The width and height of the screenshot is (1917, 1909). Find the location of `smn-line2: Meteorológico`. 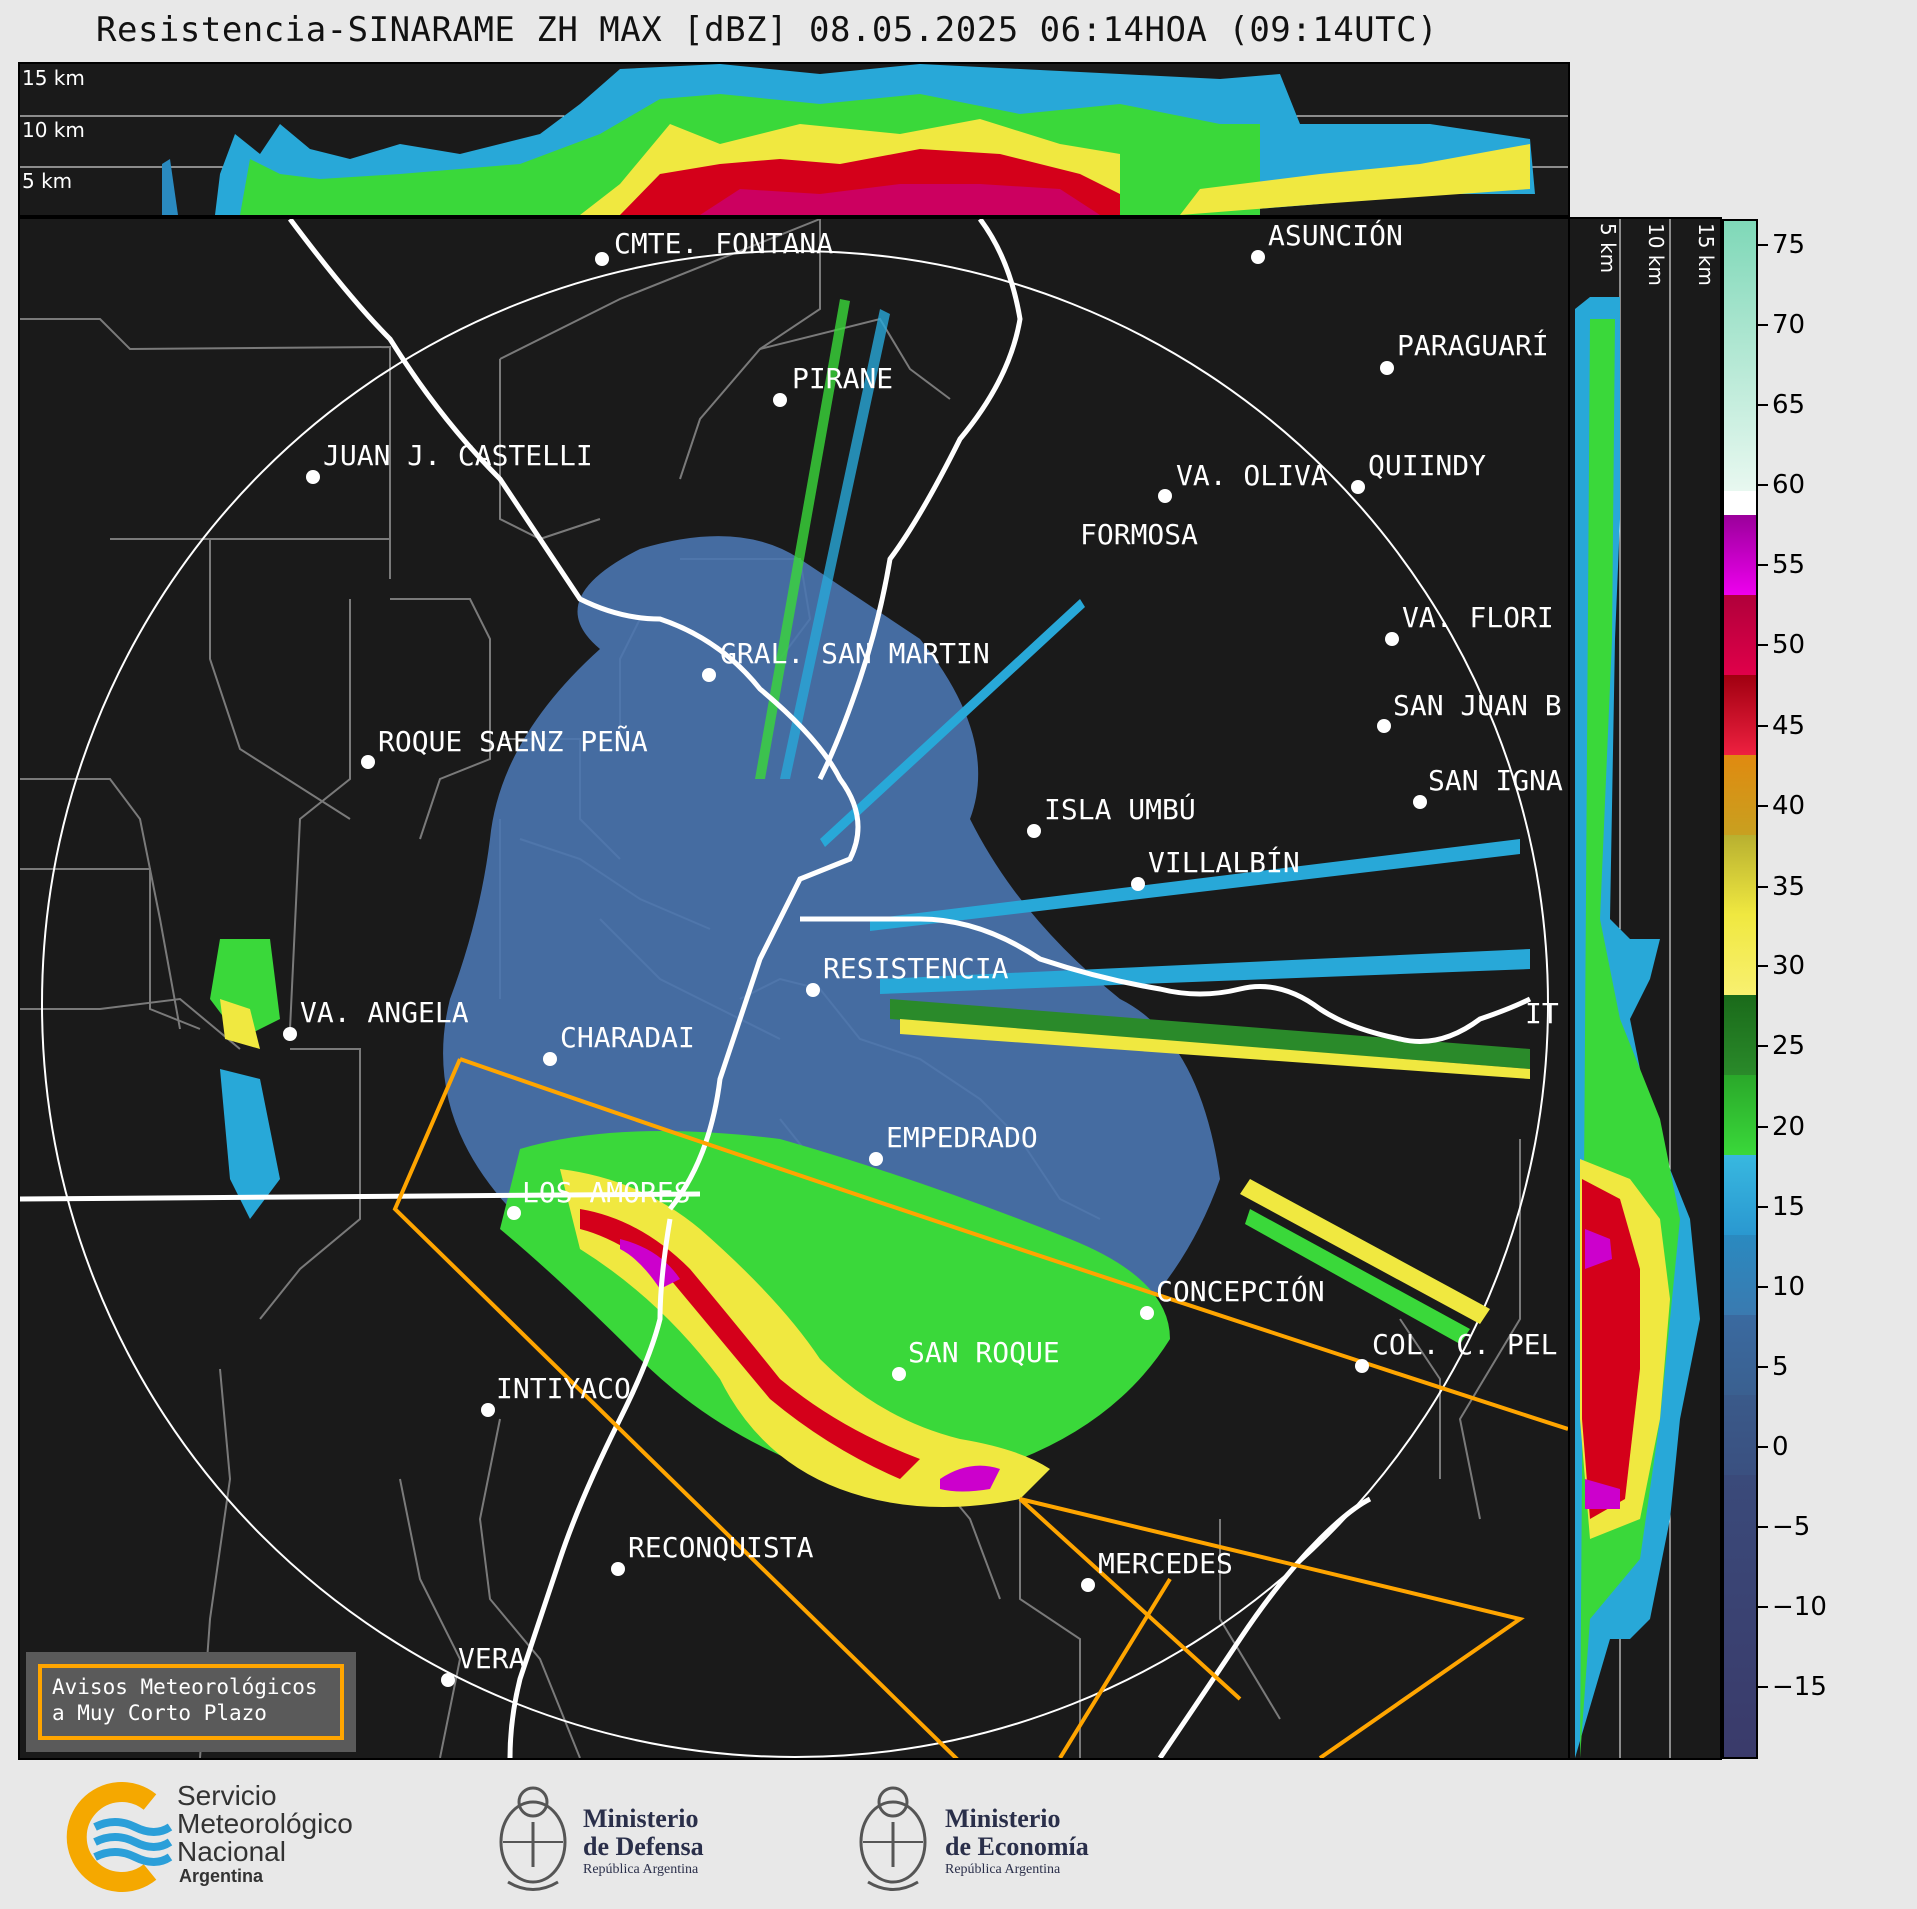

smn-line2: Meteorológico is located at coordinates (265, 1823).